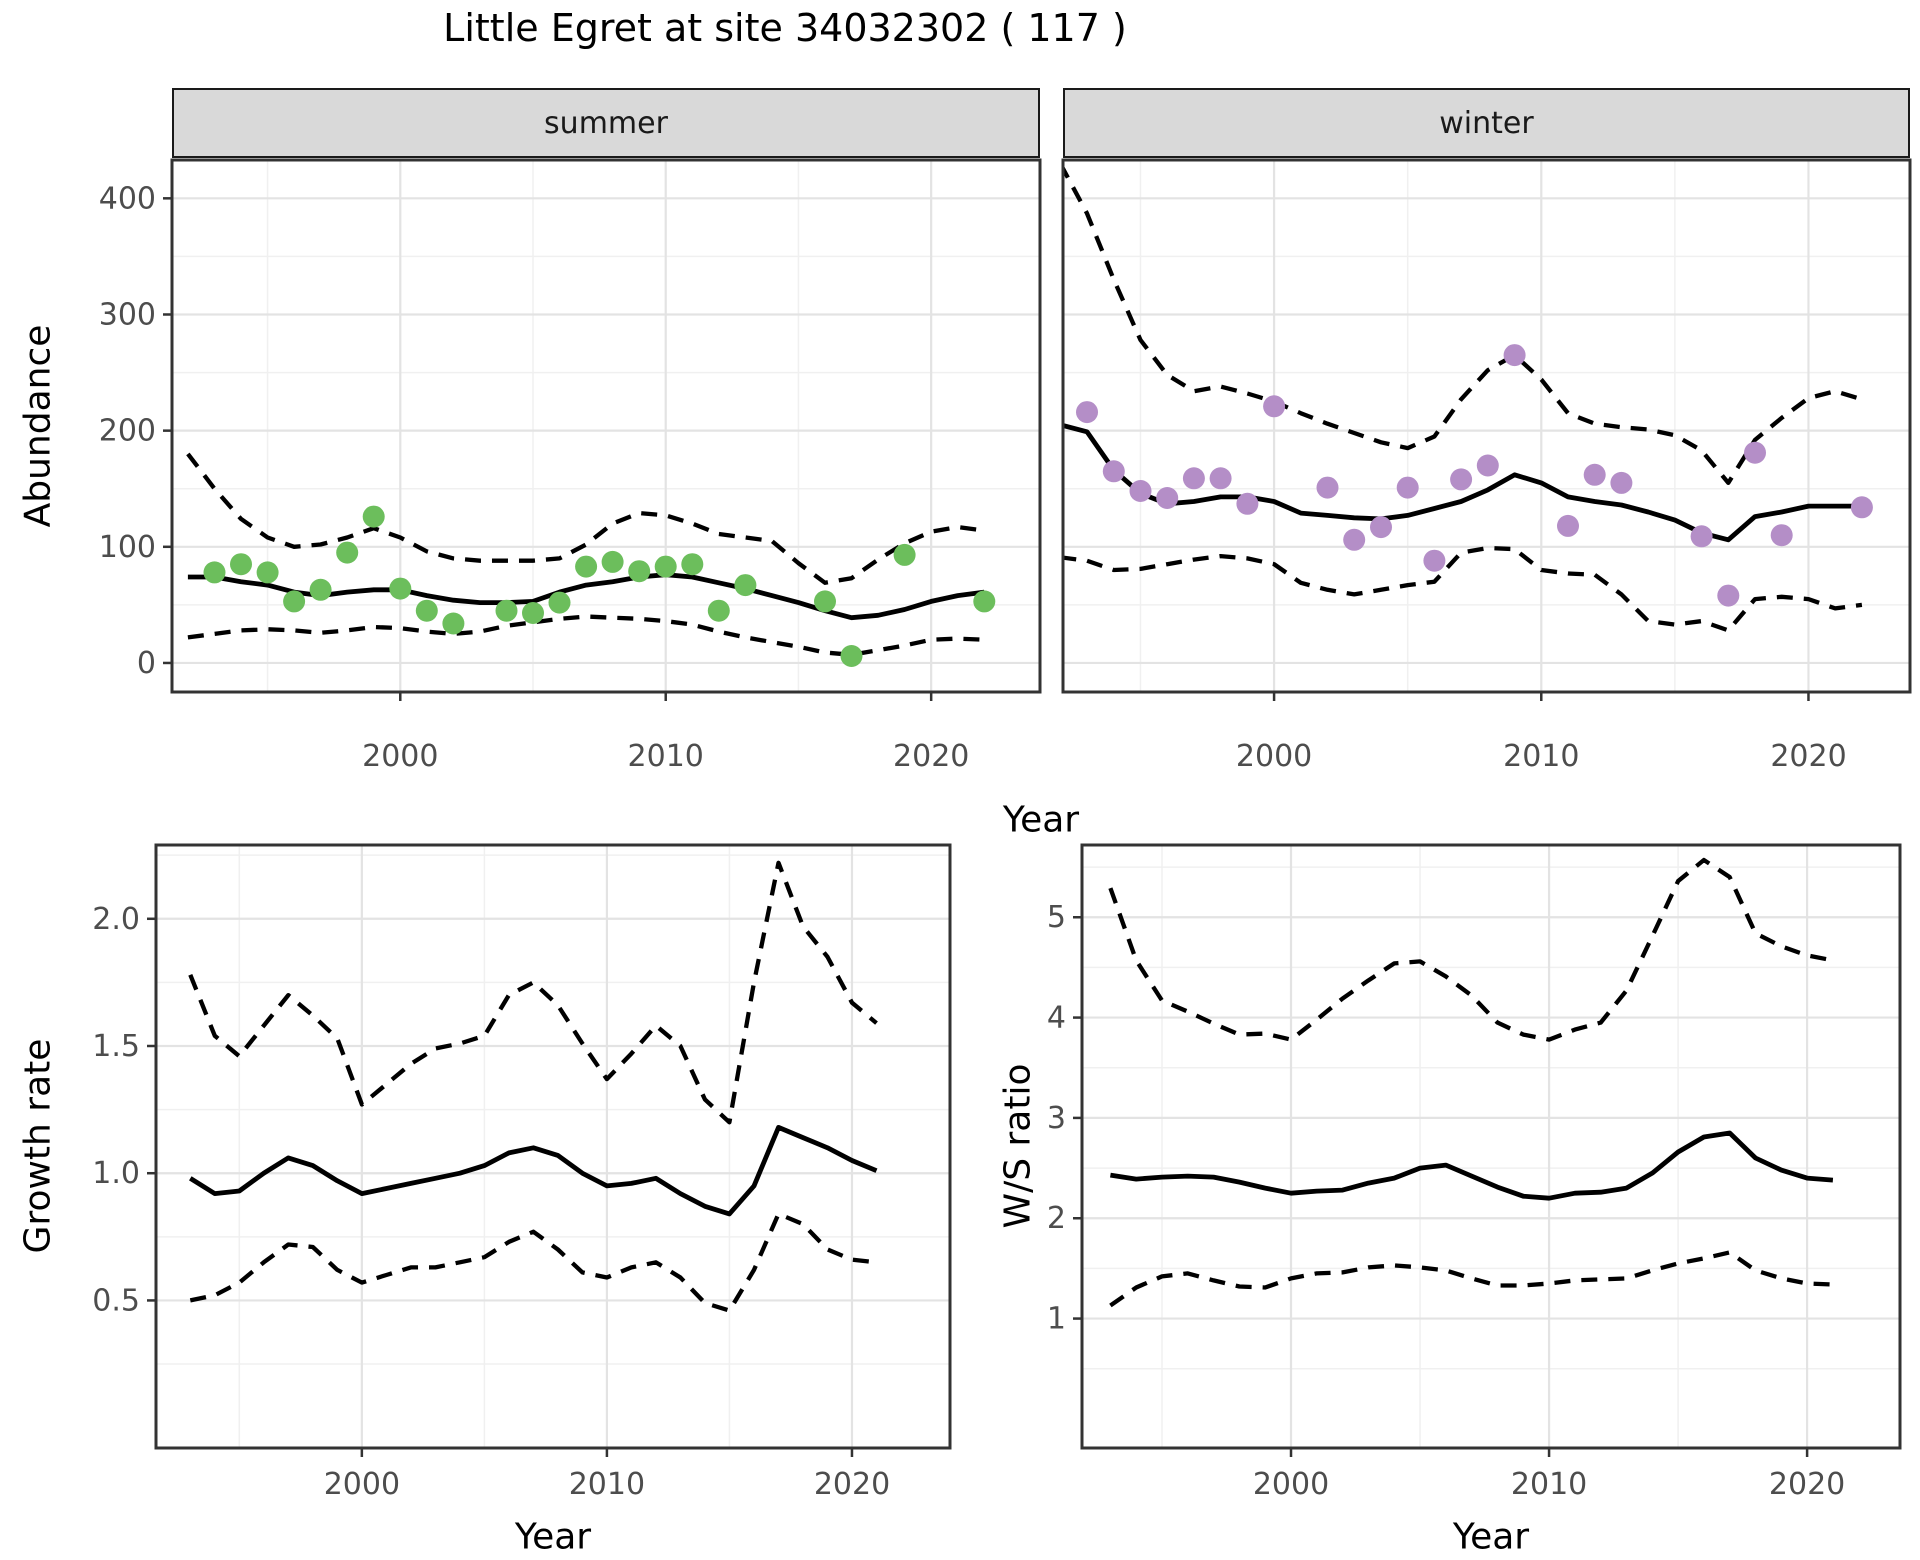 This screenshot has width=1920, height=1560. What do you see at coordinates (116, 919) in the screenshot?
I see `growth-rate-y-tick-label: 2.0` at bounding box center [116, 919].